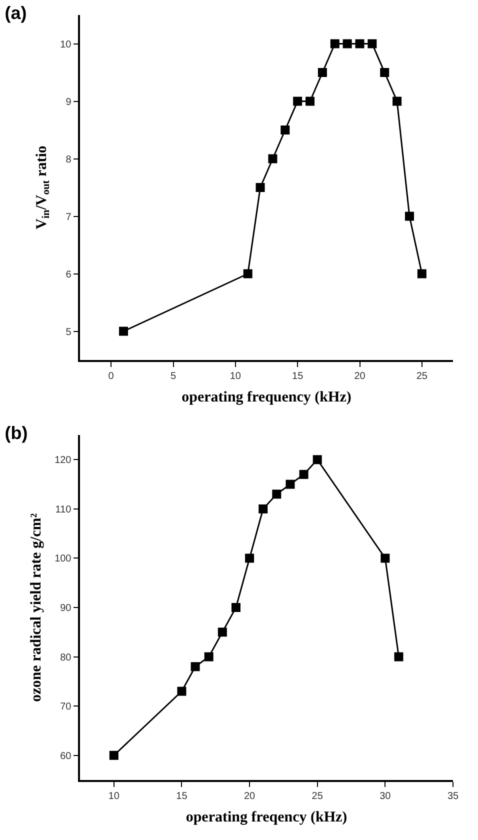 Image resolution: width=478 pixels, height=840 pixels. What do you see at coordinates (63, 510) in the screenshot?
I see `y-tick-label: 110` at bounding box center [63, 510].